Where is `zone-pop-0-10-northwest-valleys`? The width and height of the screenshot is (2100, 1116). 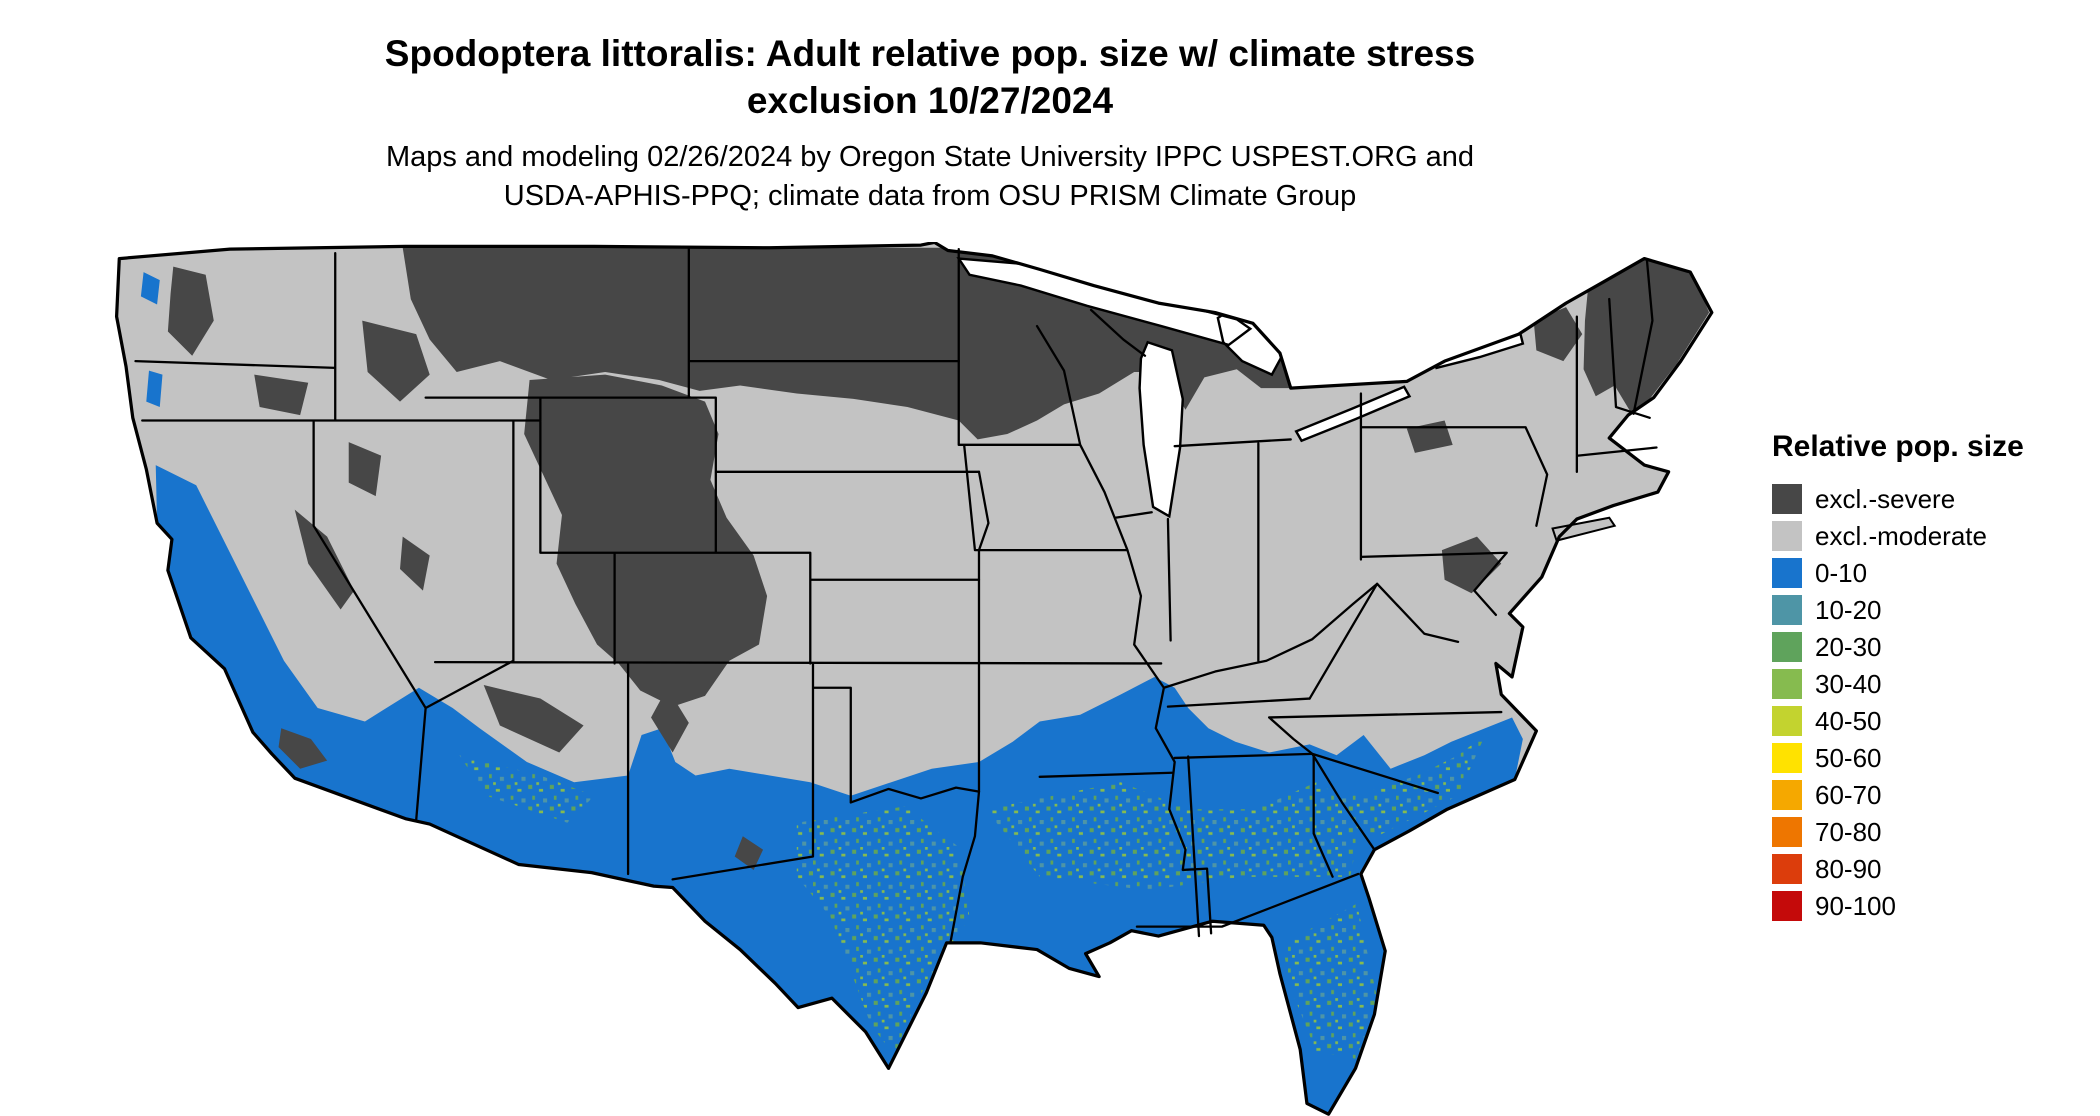
zone-pop-0-10-northwest-valleys is located at coordinates (151, 340).